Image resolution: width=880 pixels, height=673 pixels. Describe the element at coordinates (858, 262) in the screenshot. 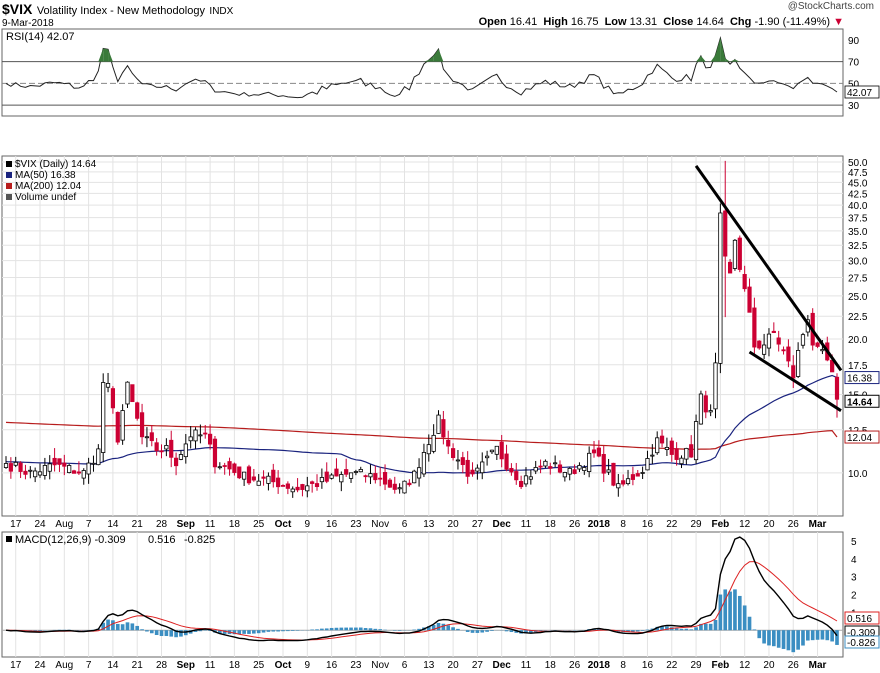

I see `price-y-tick-label: 30.0` at that location.